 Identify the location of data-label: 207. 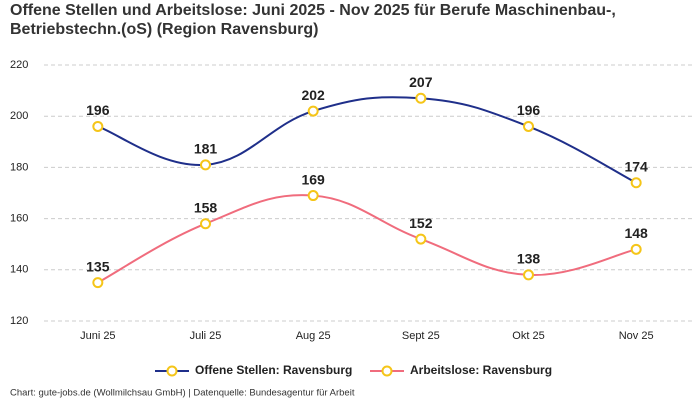
(421, 82).